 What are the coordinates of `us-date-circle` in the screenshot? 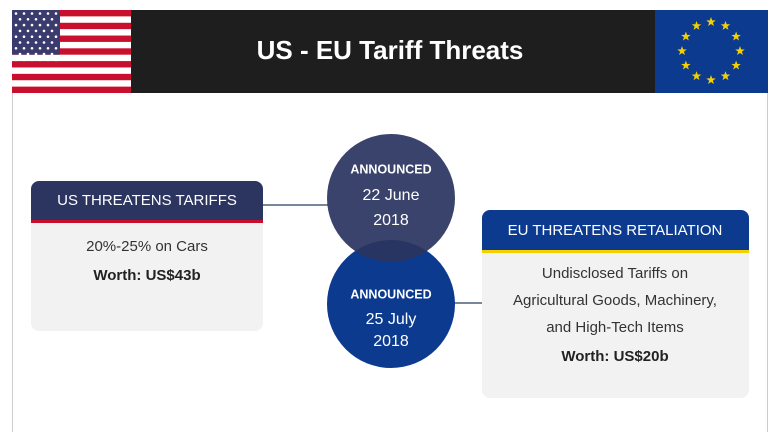 It's located at (391, 198).